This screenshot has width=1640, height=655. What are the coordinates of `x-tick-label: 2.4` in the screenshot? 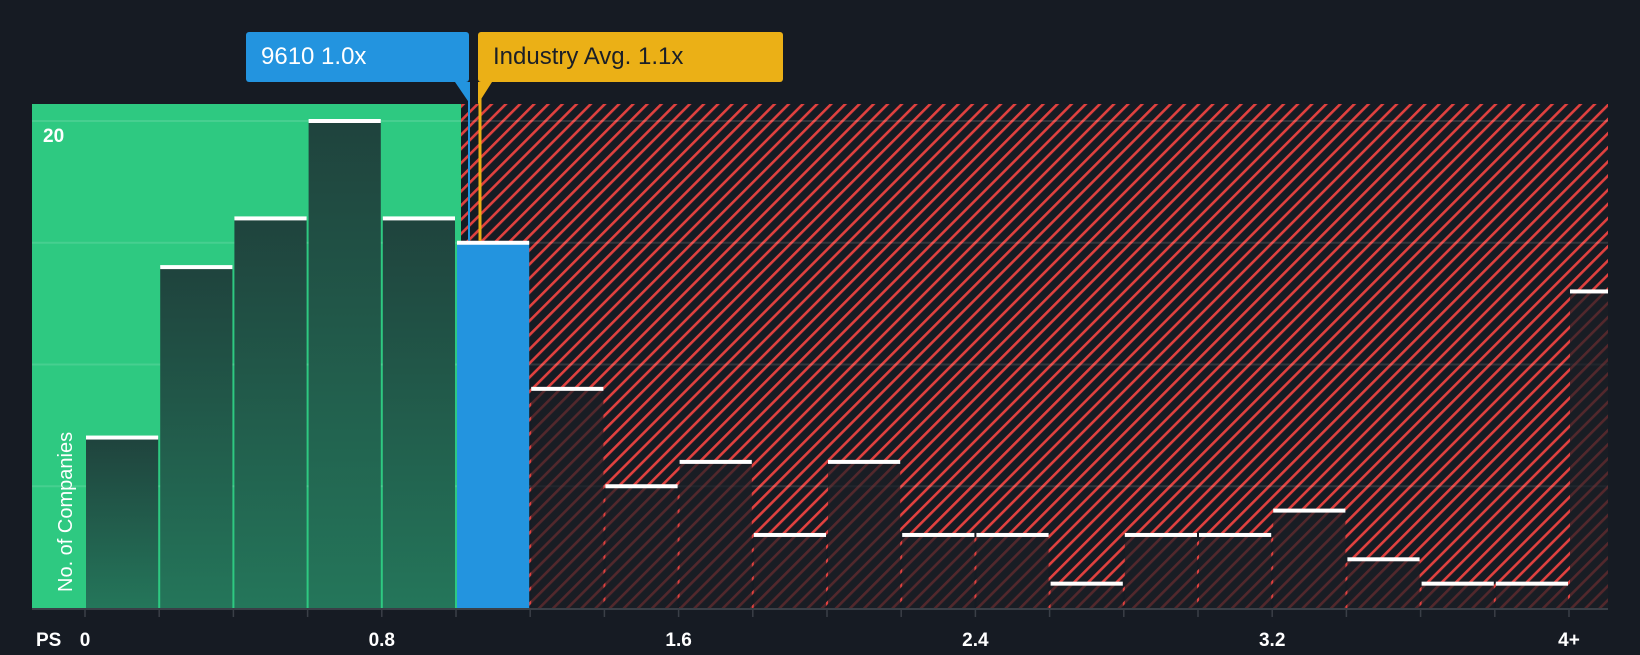 It's located at (975, 640).